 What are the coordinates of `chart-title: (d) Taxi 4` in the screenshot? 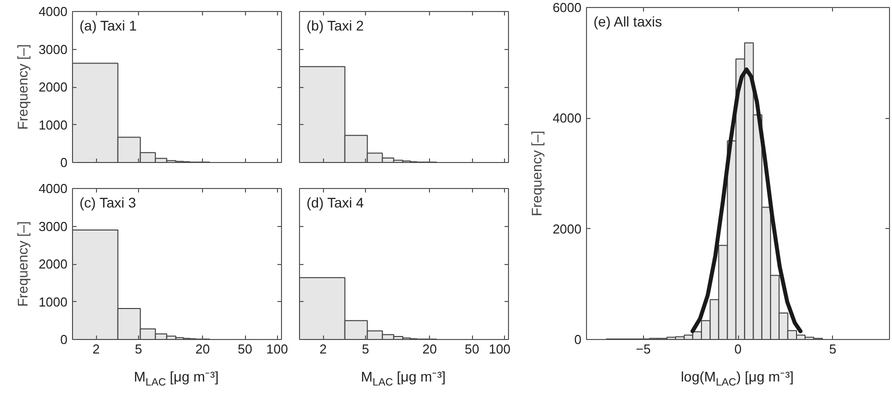 It's located at (335, 202).